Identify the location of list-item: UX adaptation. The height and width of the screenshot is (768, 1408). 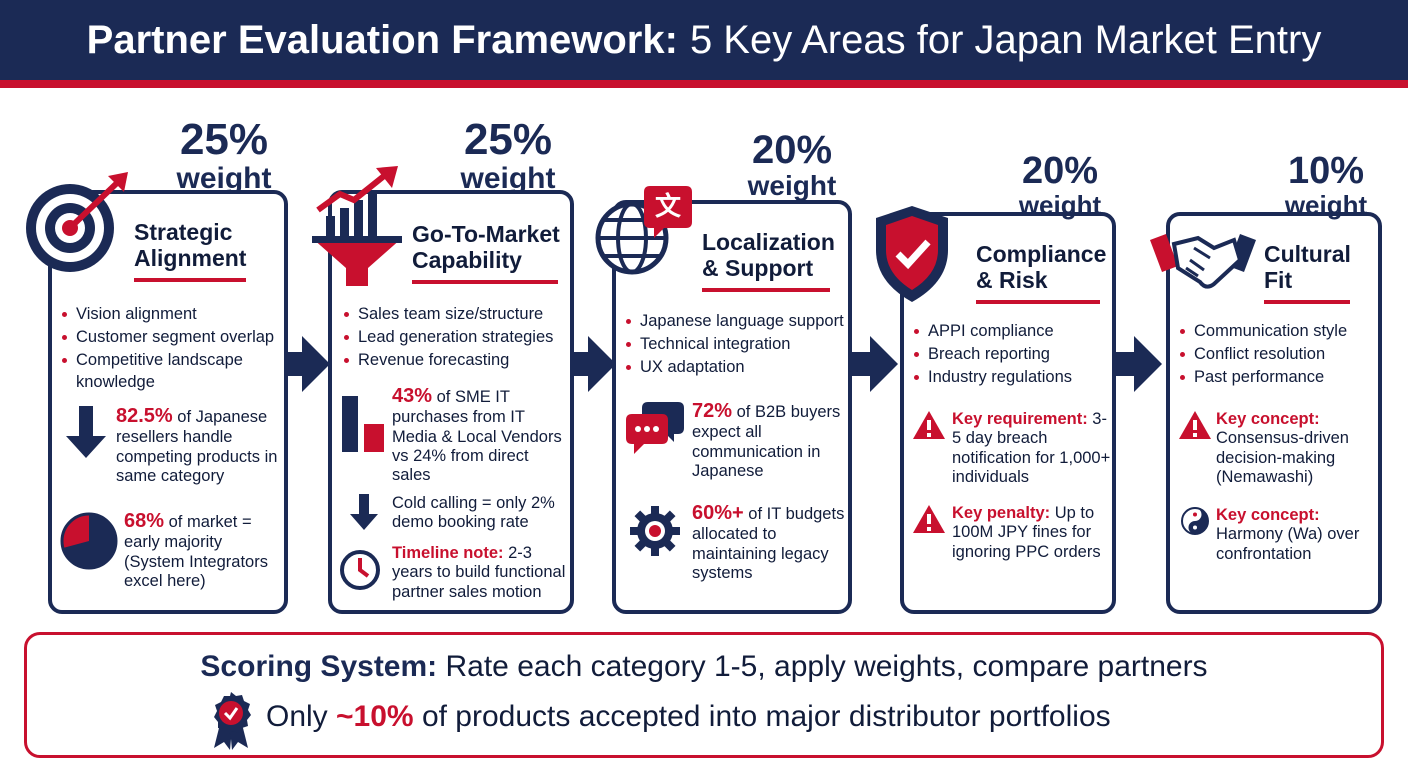
(737, 367).